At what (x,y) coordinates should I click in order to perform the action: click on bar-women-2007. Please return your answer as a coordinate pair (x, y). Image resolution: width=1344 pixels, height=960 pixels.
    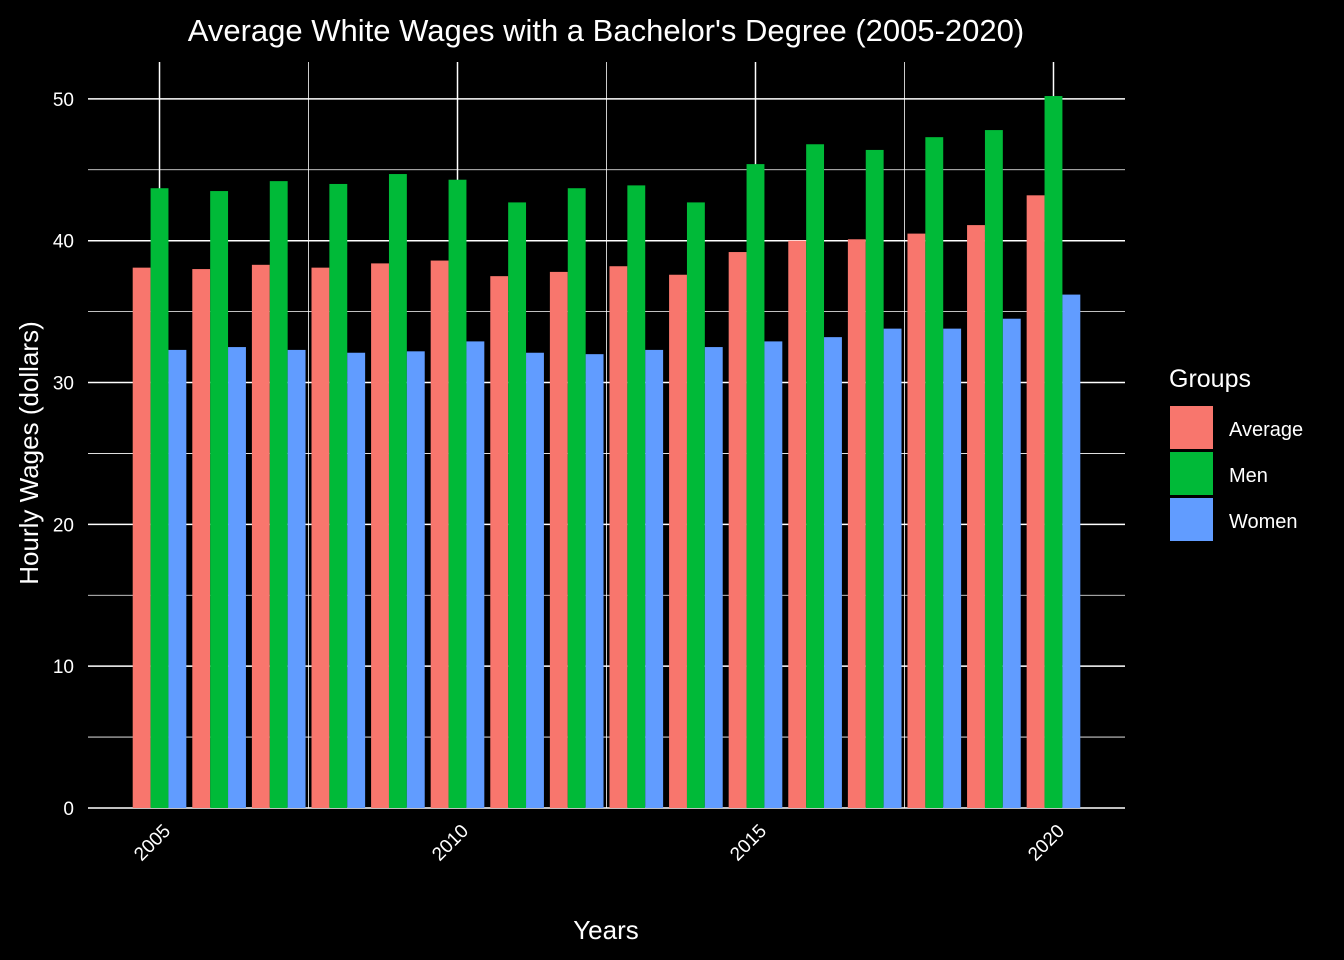
    Looking at the image, I should click on (296, 578).